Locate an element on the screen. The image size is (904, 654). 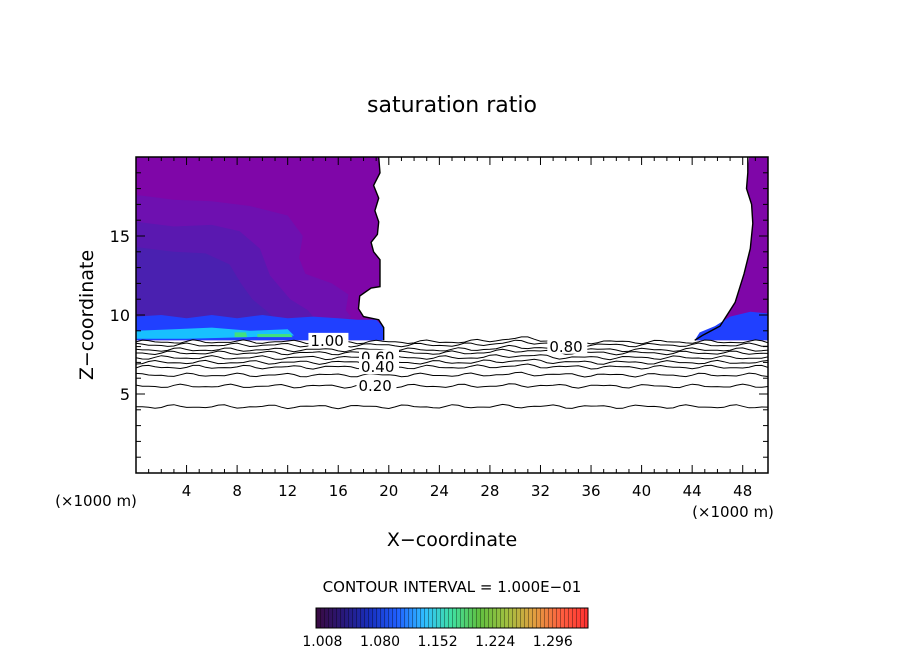
colorbar-labels: 1.008 1.080 1.152 1.224 1.296 is located at coordinates (437, 642).